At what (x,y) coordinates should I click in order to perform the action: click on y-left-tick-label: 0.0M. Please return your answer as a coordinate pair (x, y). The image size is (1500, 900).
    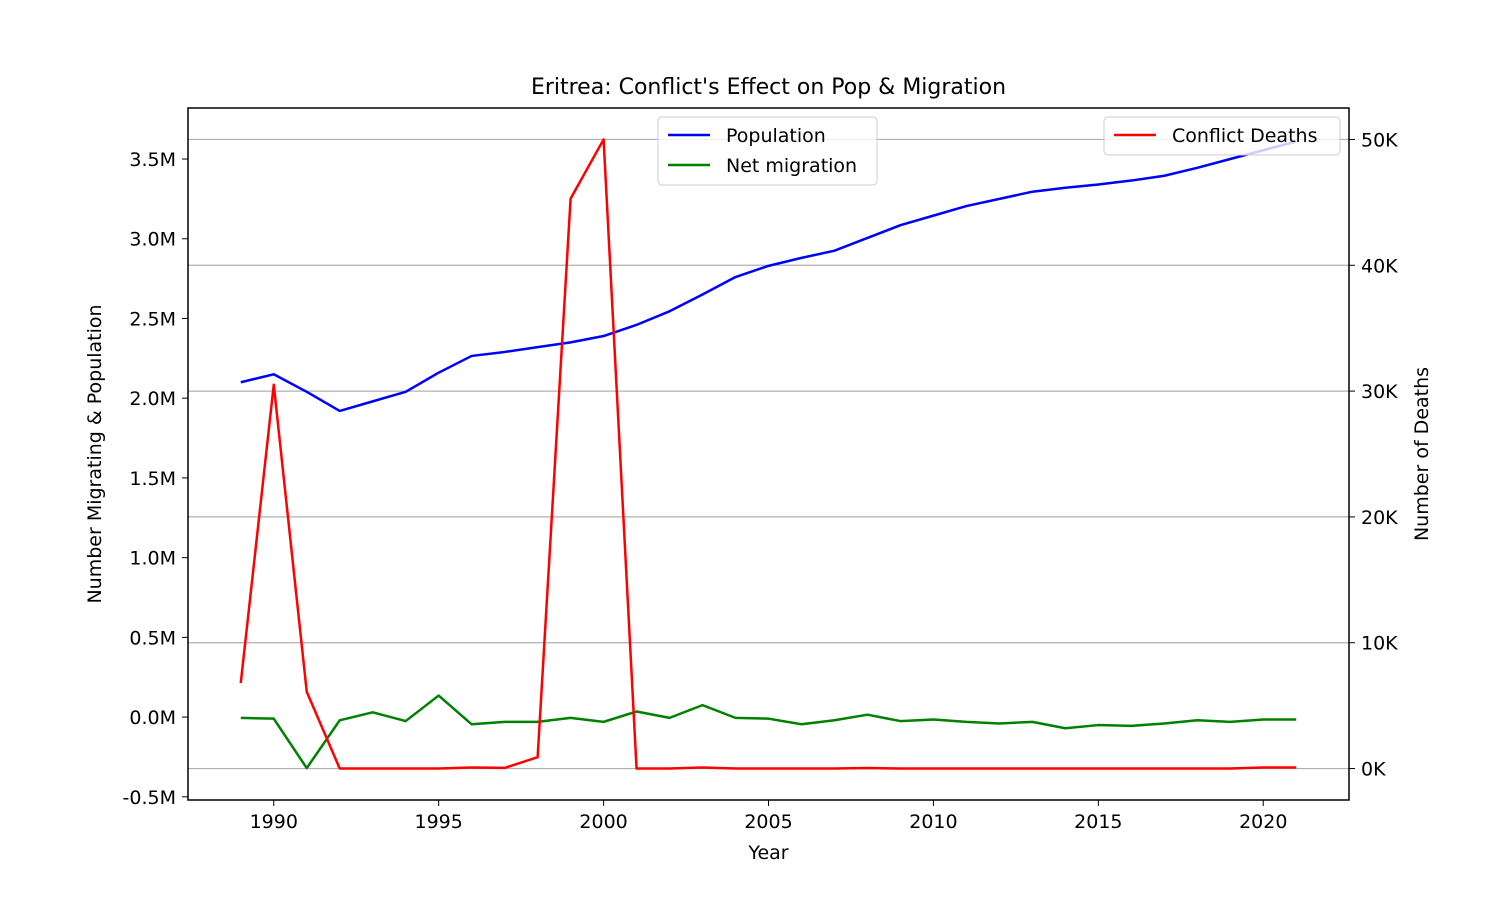
    Looking at the image, I should click on (152, 718).